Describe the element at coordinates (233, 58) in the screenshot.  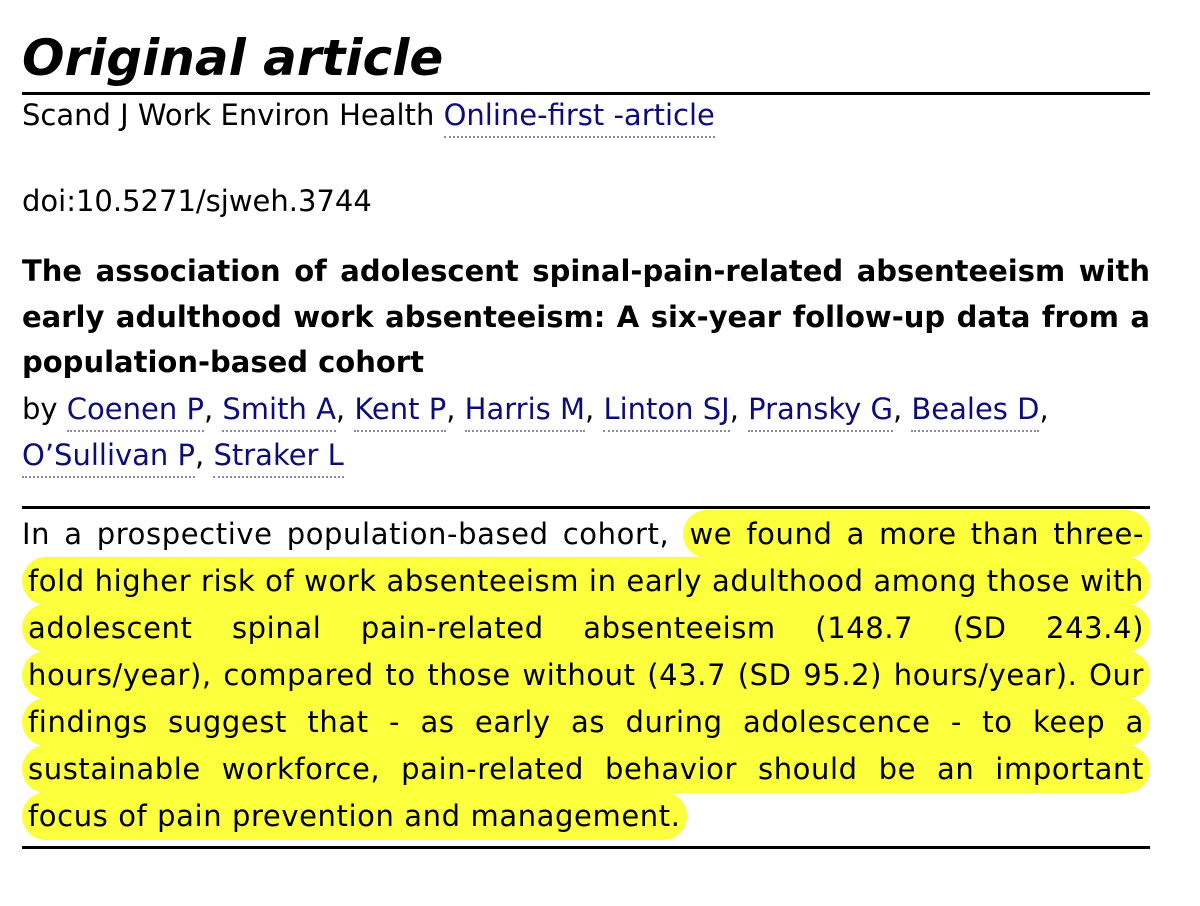
I see `section-heading: Original article` at that location.